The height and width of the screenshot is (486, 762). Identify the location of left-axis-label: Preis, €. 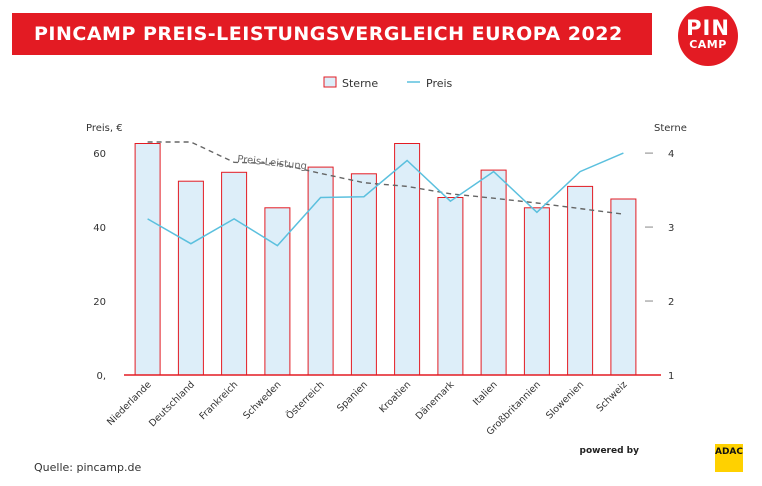
(104, 128).